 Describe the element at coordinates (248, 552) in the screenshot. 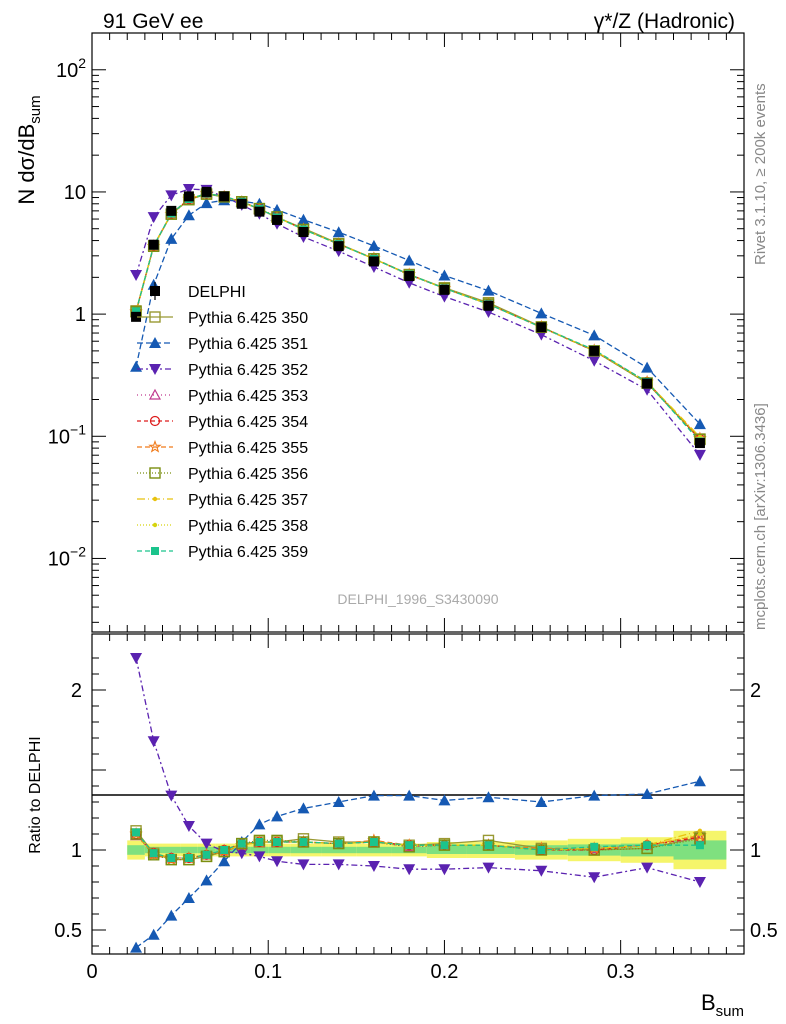

I see `legend-label-p359: Pythia 6.425 359` at that location.